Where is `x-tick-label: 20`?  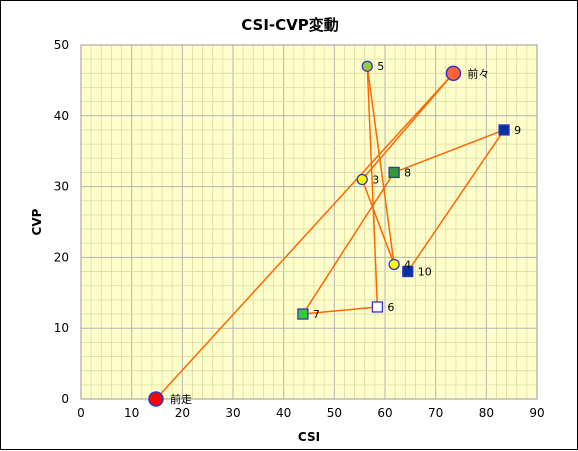 x-tick-label: 20 is located at coordinates (182, 413).